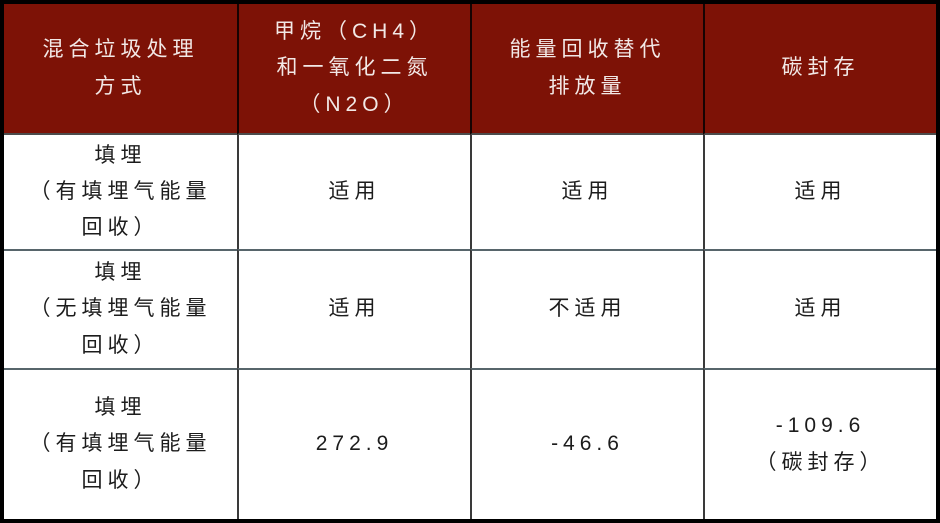 The image size is (940, 523). I want to click on table-cell-r2-ch4: 适用, so click(353, 308).